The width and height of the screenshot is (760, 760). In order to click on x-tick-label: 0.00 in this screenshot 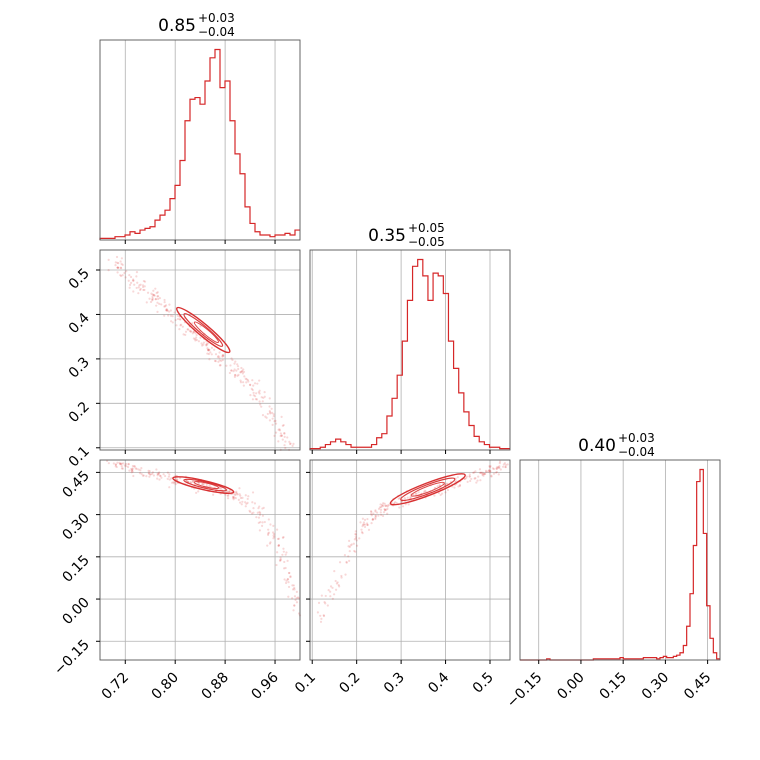, I will do `click(570, 686)`.